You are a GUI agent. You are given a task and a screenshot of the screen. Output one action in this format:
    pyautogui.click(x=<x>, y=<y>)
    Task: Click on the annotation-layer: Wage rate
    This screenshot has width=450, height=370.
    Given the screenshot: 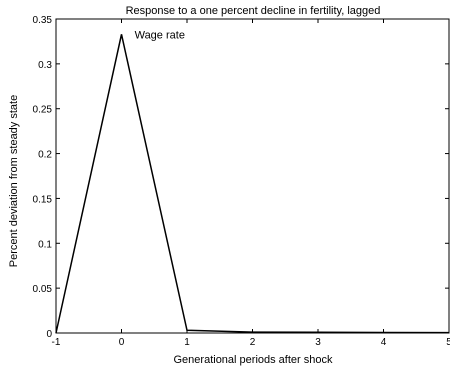 What is the action you would take?
    pyautogui.click(x=160, y=35)
    